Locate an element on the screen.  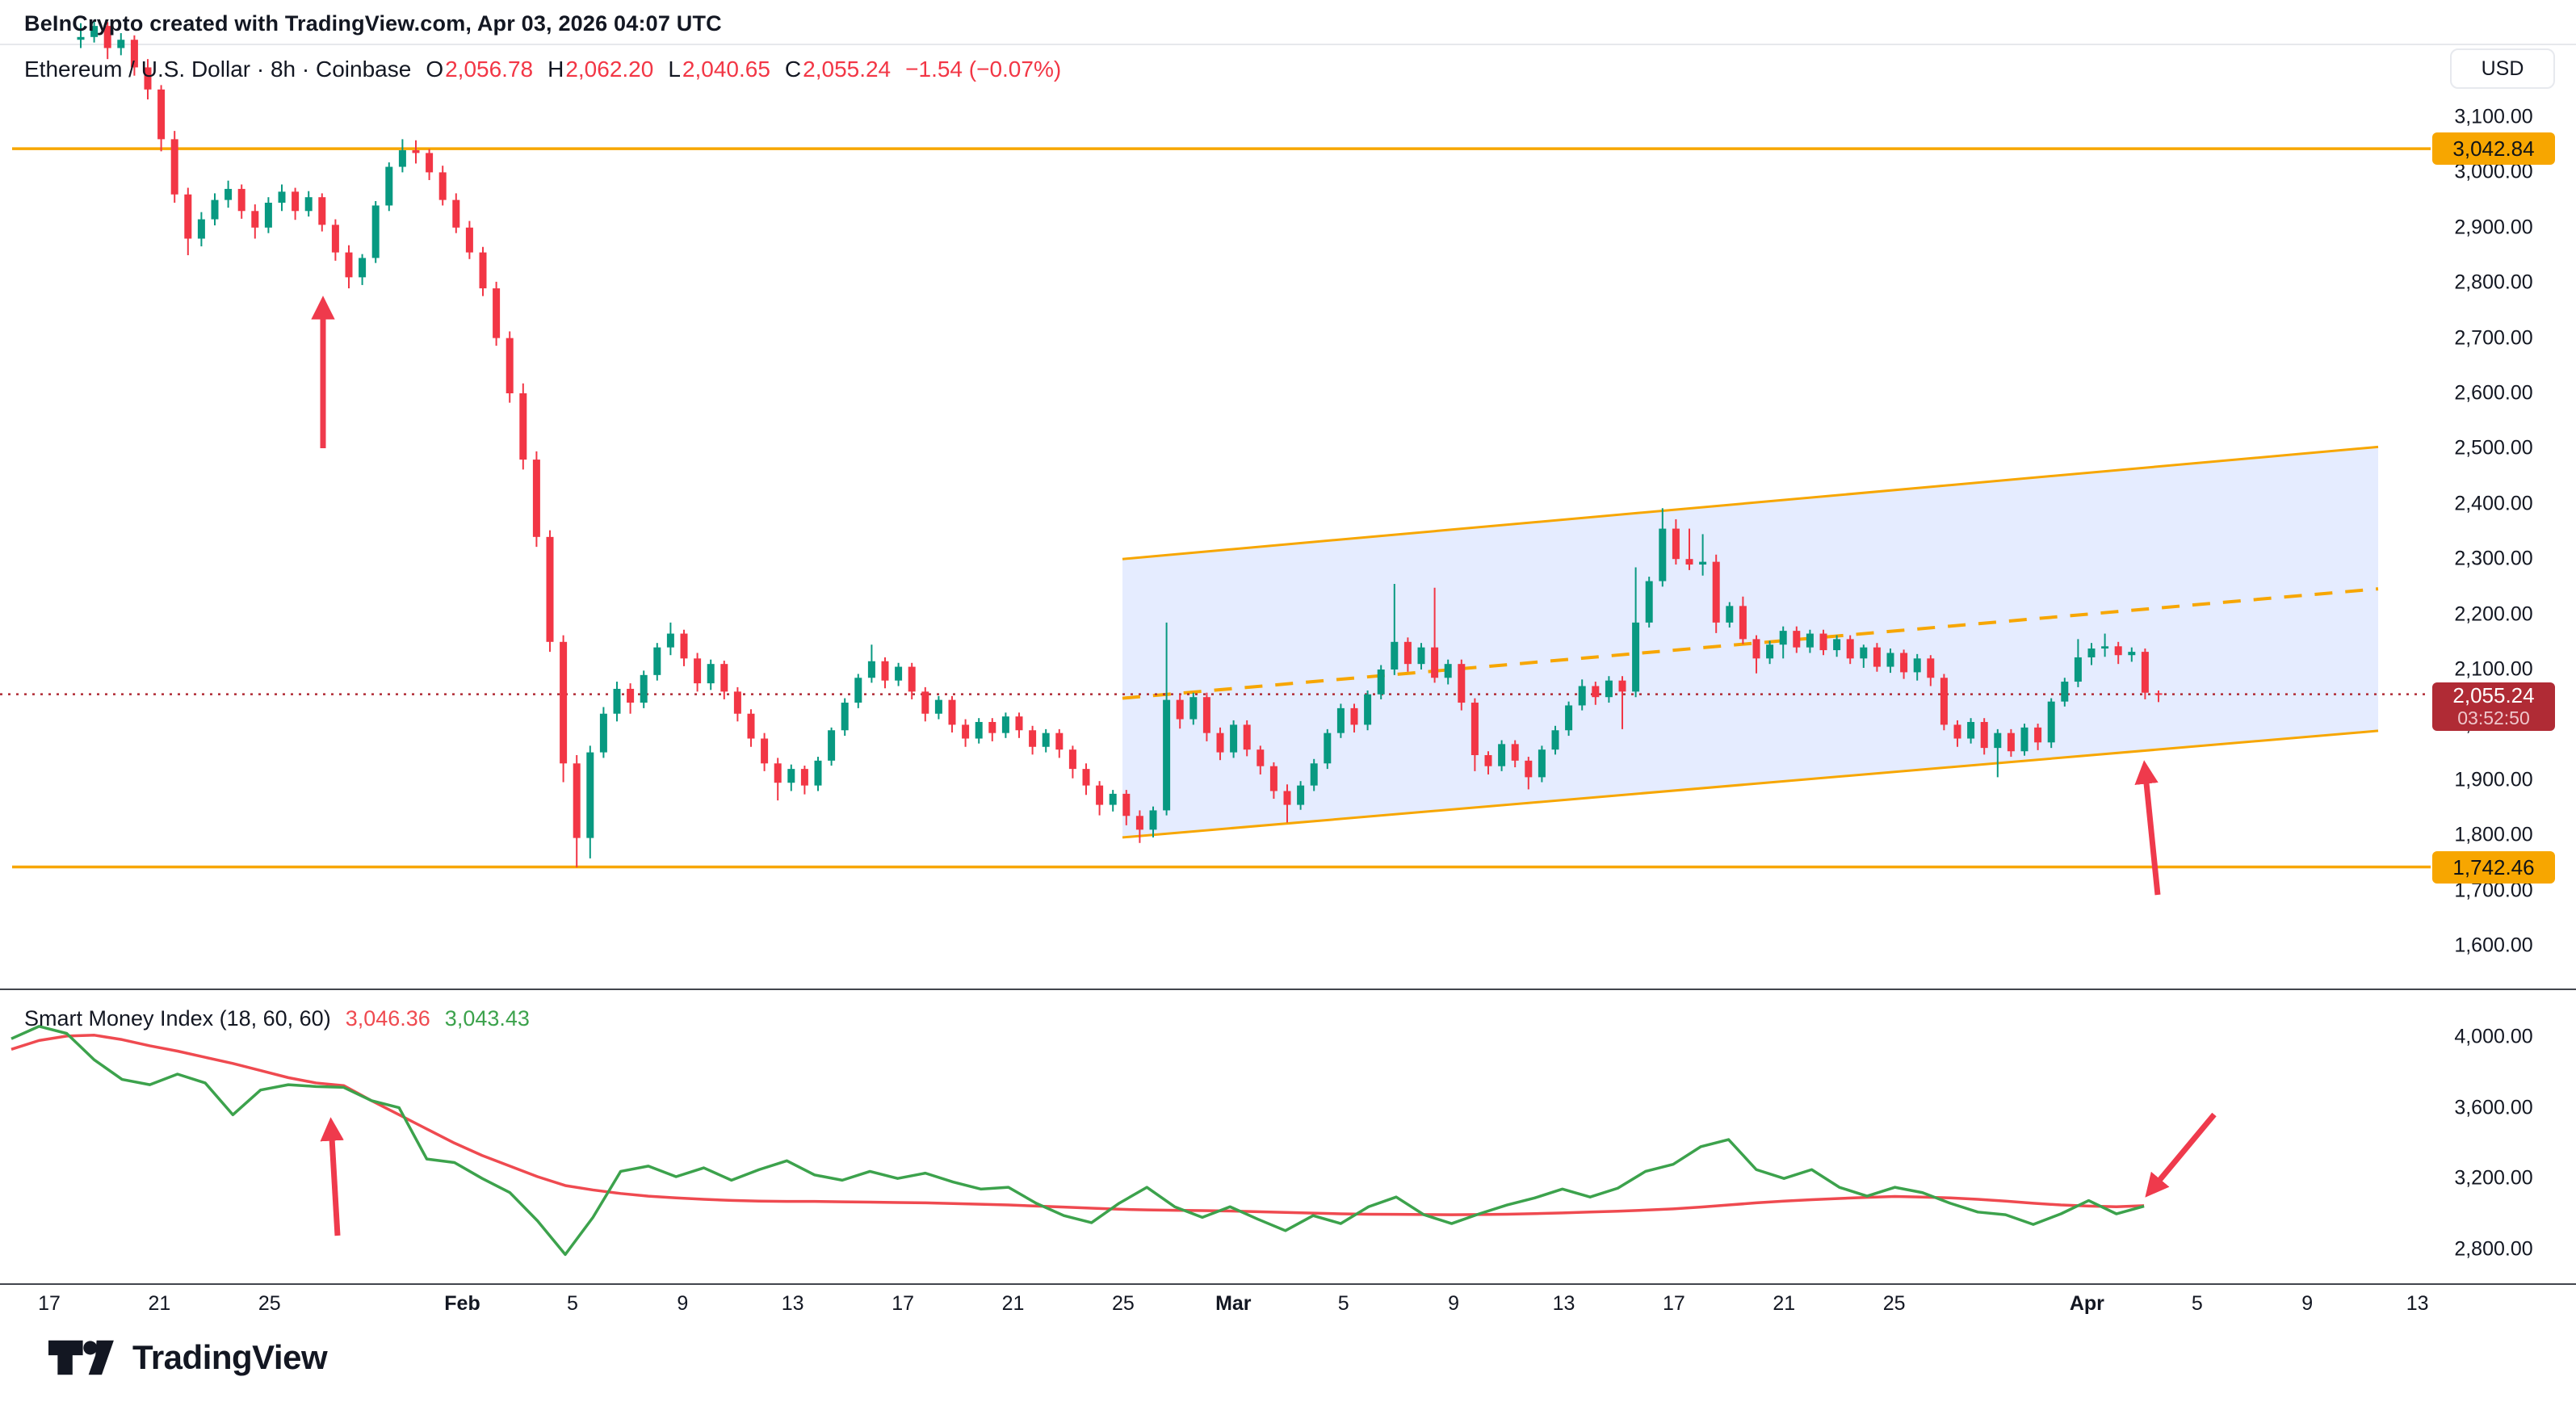
time-tick: Mar is located at coordinates (1233, 1303).